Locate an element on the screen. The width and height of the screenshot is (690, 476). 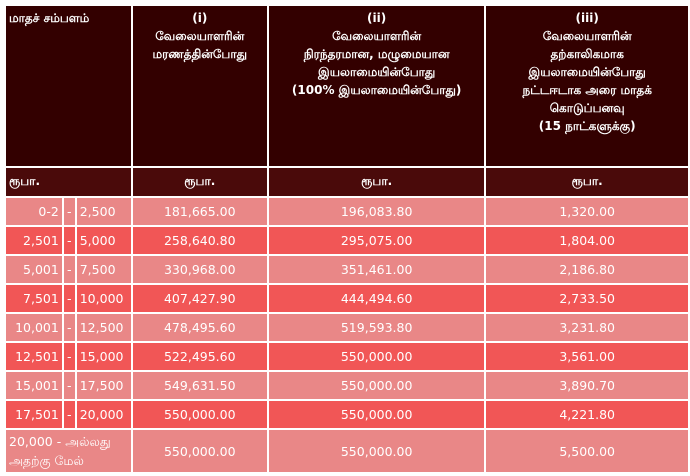
salary-from-cell: 17,501 is located at coordinates (34, 414).